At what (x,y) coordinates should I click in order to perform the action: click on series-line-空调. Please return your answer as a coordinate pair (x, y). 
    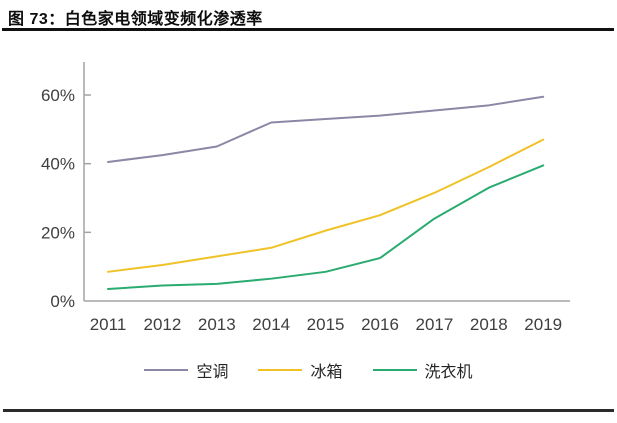
    Looking at the image, I should click on (326, 129).